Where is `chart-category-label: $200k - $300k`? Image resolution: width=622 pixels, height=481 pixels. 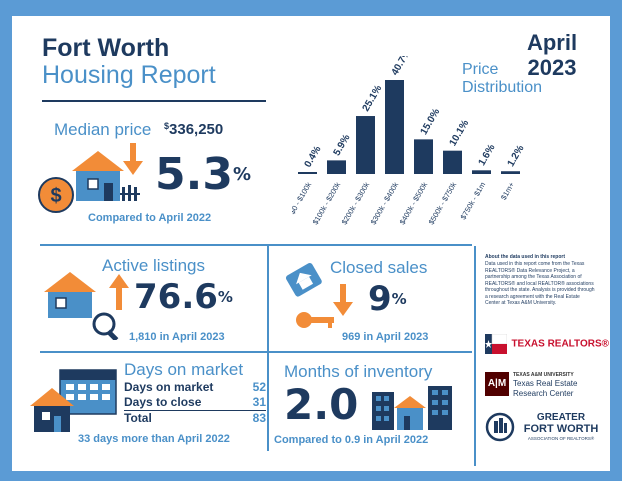 chart-category-label: $200k - $300k is located at coordinates (356, 203).